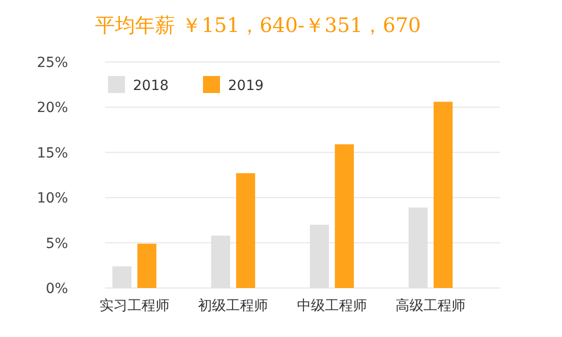  What do you see at coordinates (52, 198) in the screenshot?
I see `y-tick-label: 10%` at bounding box center [52, 198].